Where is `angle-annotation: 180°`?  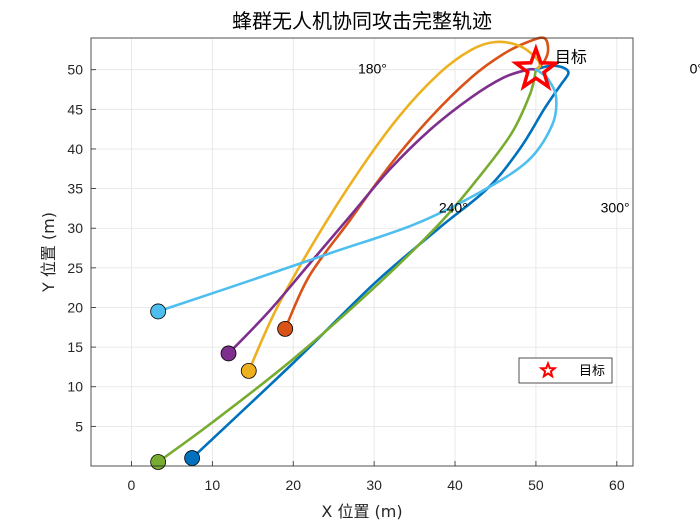 angle-annotation: 180° is located at coordinates (372, 69).